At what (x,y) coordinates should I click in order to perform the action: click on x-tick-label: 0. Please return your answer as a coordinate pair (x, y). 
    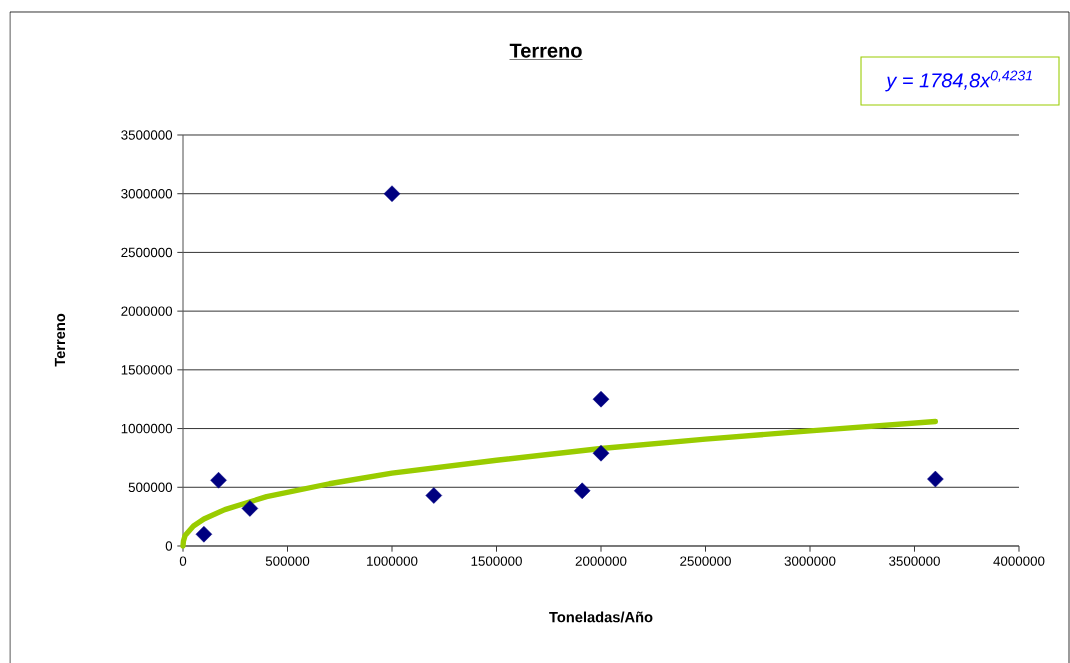
    Looking at the image, I should click on (183, 561).